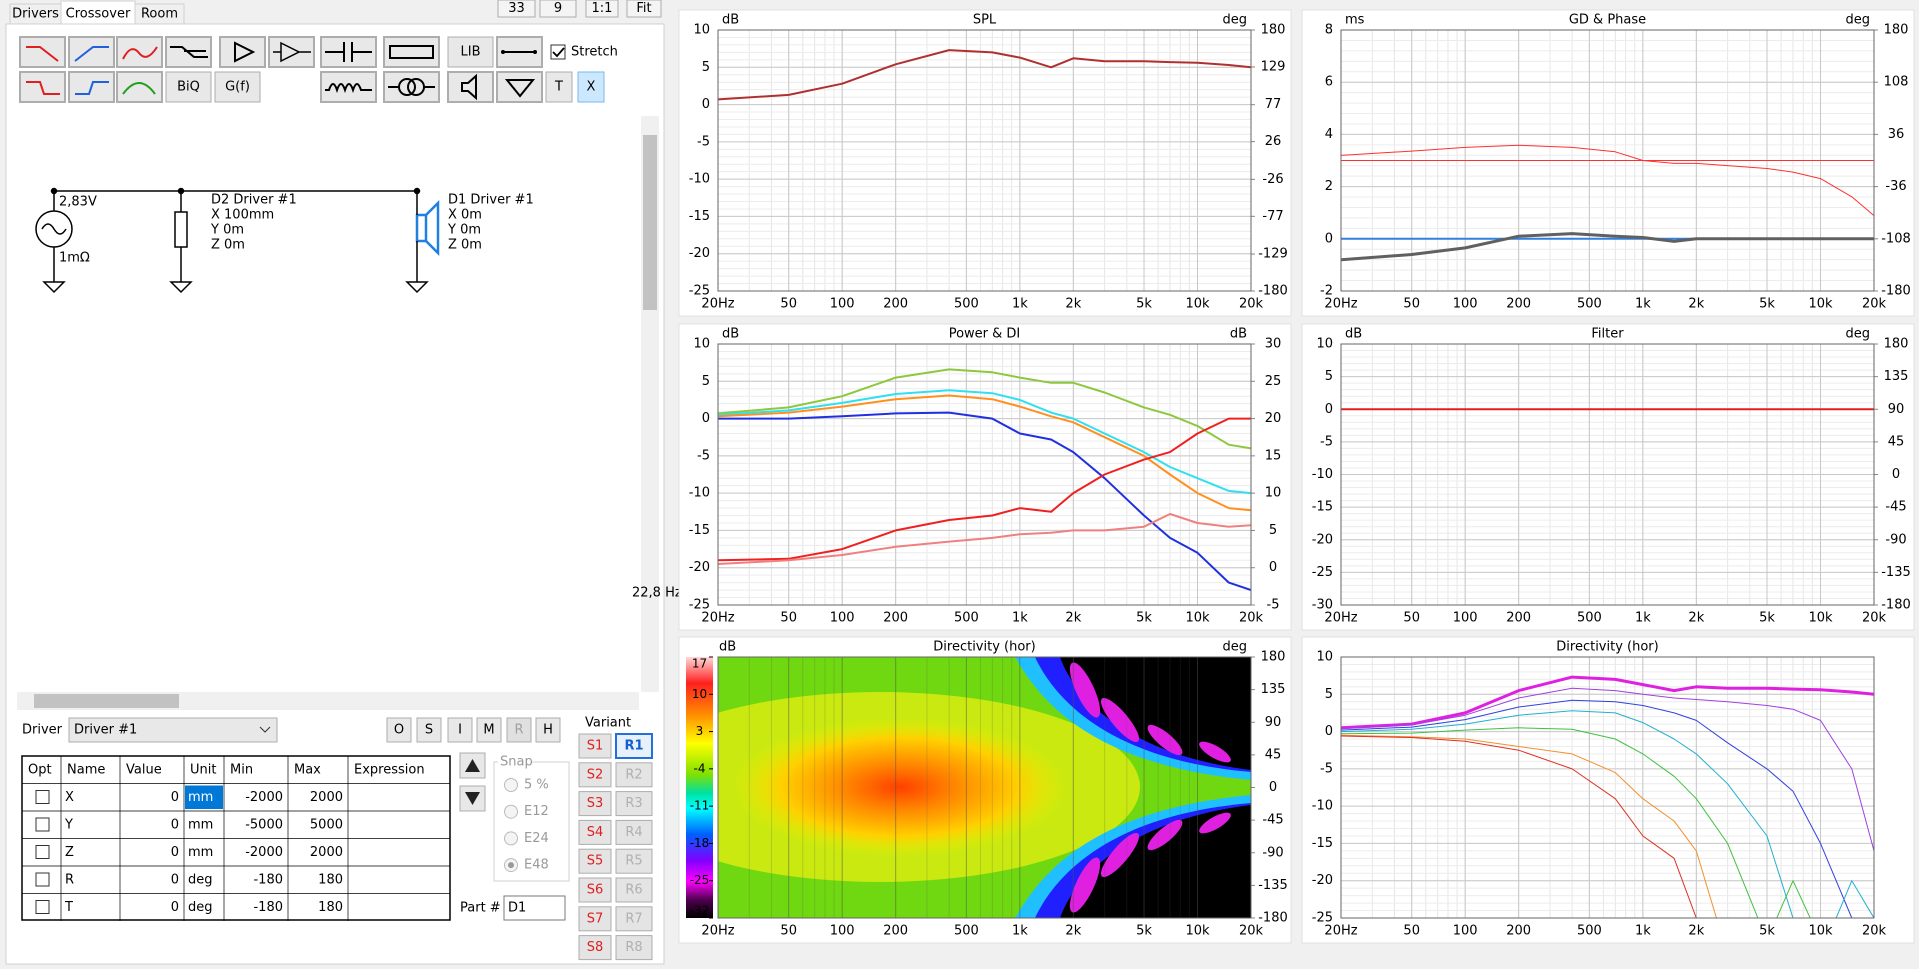  I want to click on driver-select, so click(173, 730).